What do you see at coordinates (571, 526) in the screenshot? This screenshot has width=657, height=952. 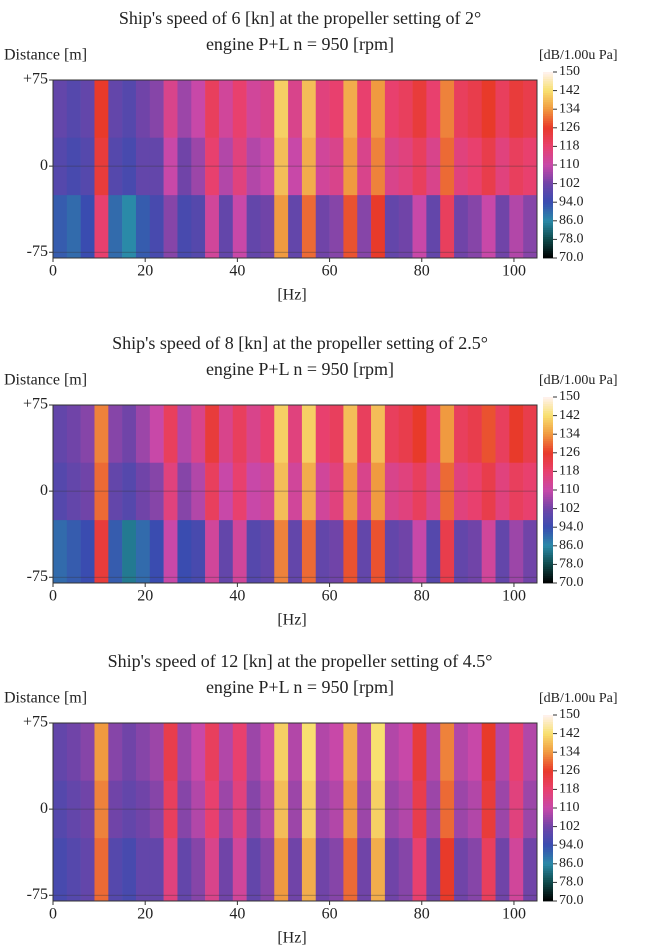 I see `colorbar-tick-label: 94.0` at bounding box center [571, 526].